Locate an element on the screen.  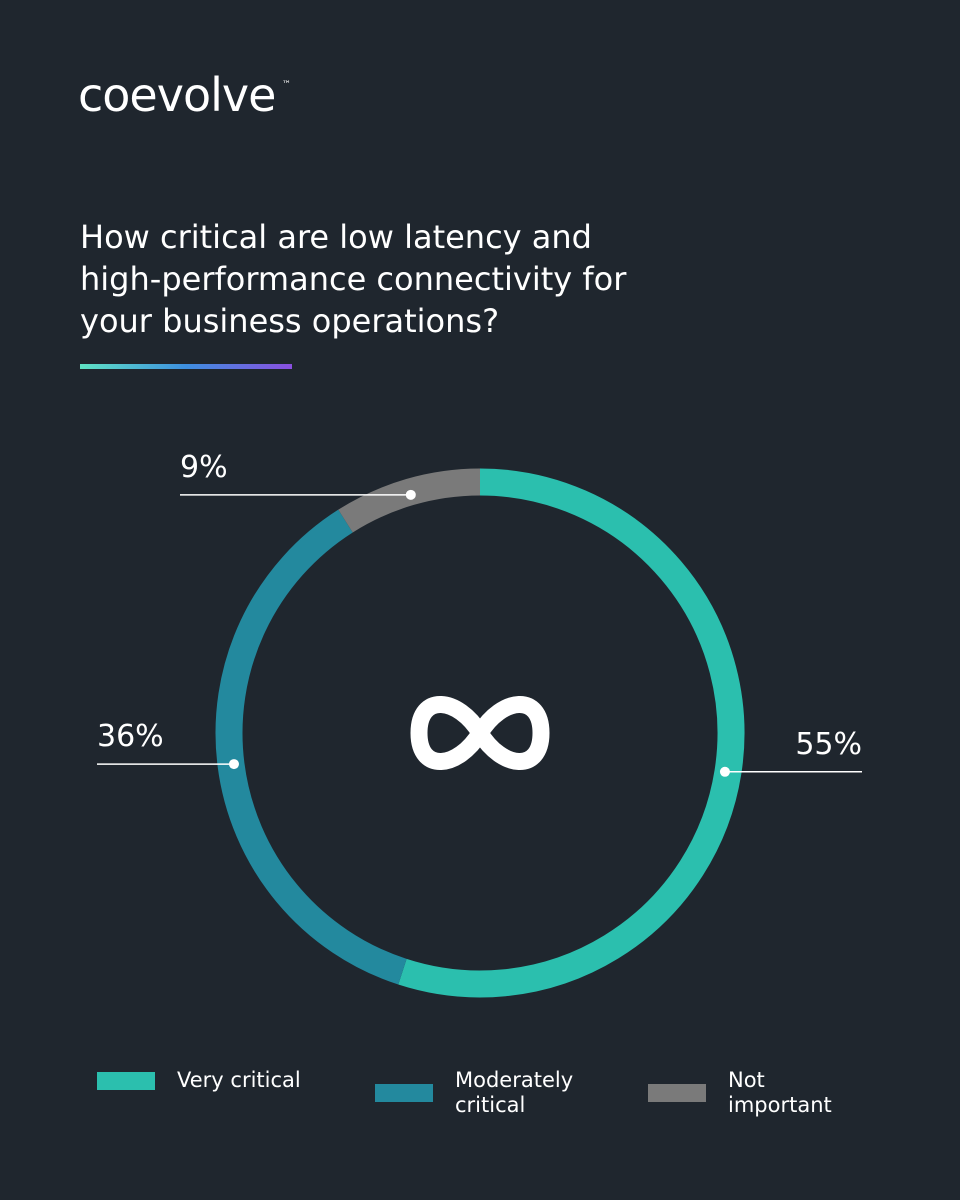
legend-item: Not important is located at coordinates (758, 1093).